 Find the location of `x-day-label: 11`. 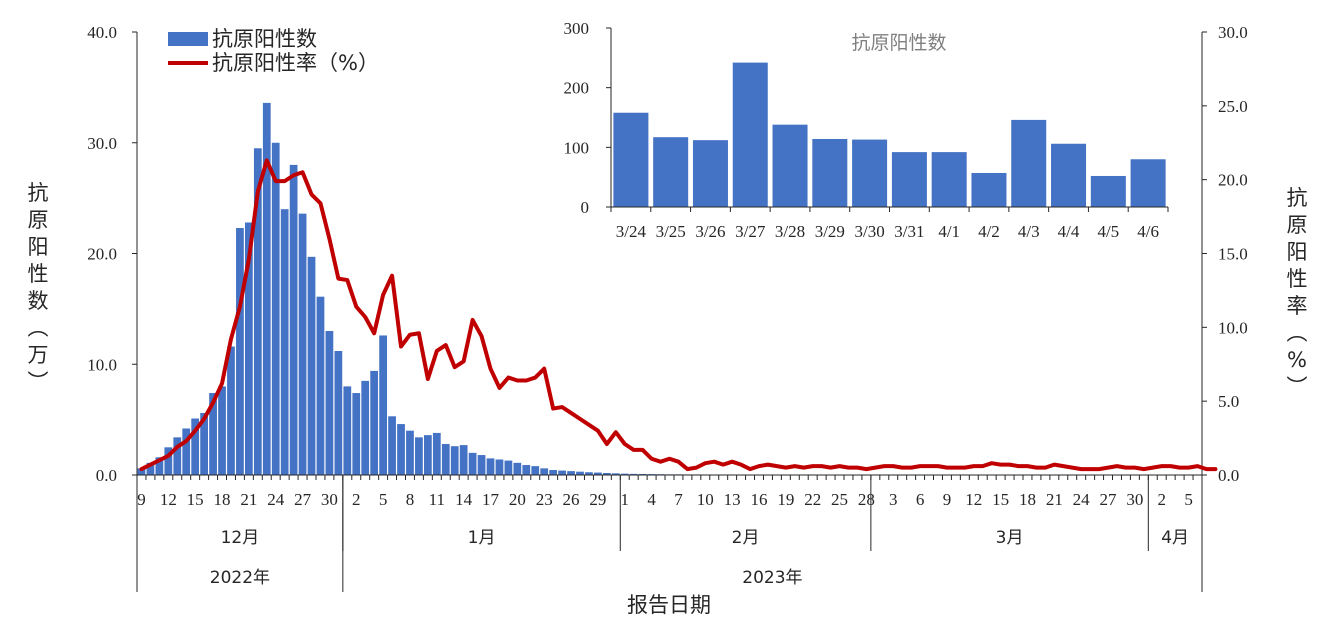

x-day-label: 11 is located at coordinates (437, 499).